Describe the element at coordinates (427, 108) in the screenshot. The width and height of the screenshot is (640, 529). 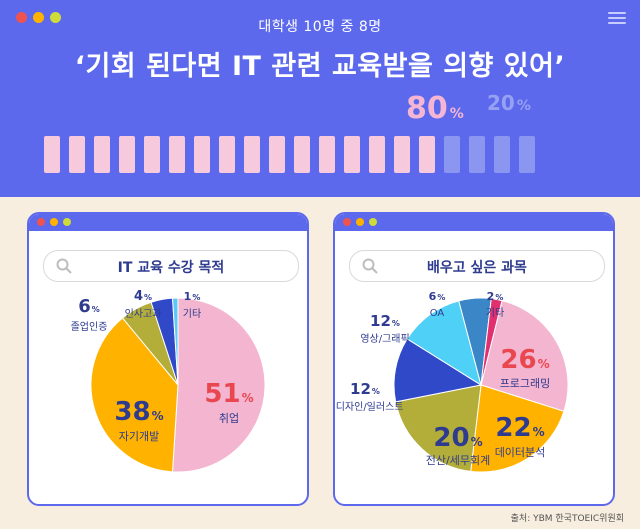
I see `yes-value: 80` at that location.